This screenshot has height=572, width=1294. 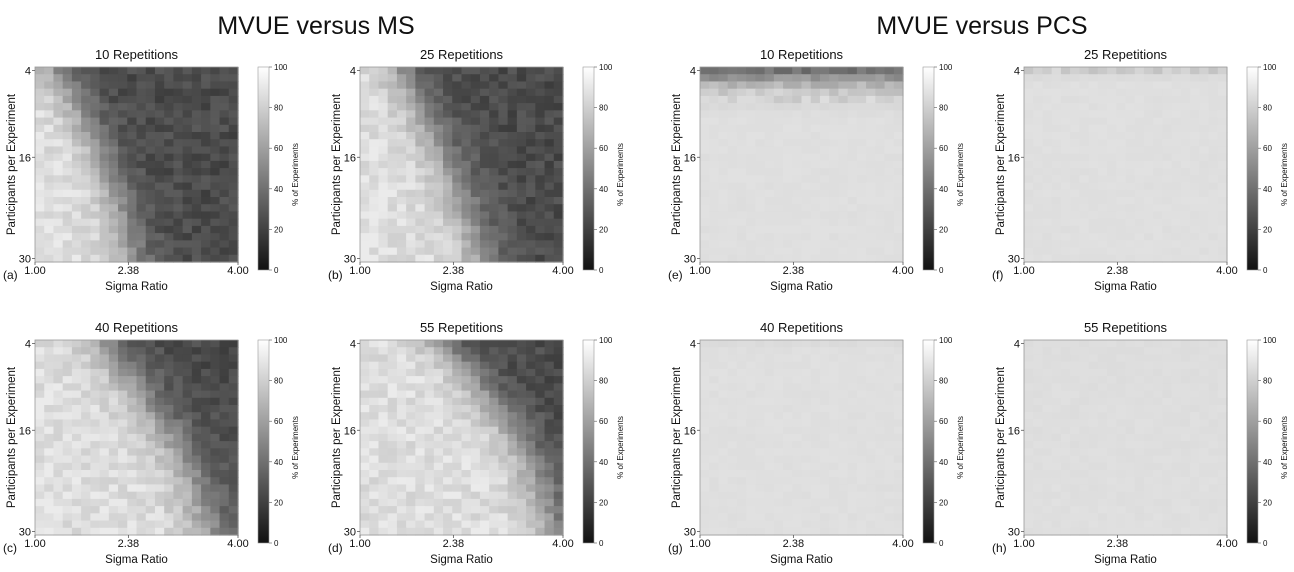 What do you see at coordinates (461, 437) in the screenshot?
I see `plot-frame` at bounding box center [461, 437].